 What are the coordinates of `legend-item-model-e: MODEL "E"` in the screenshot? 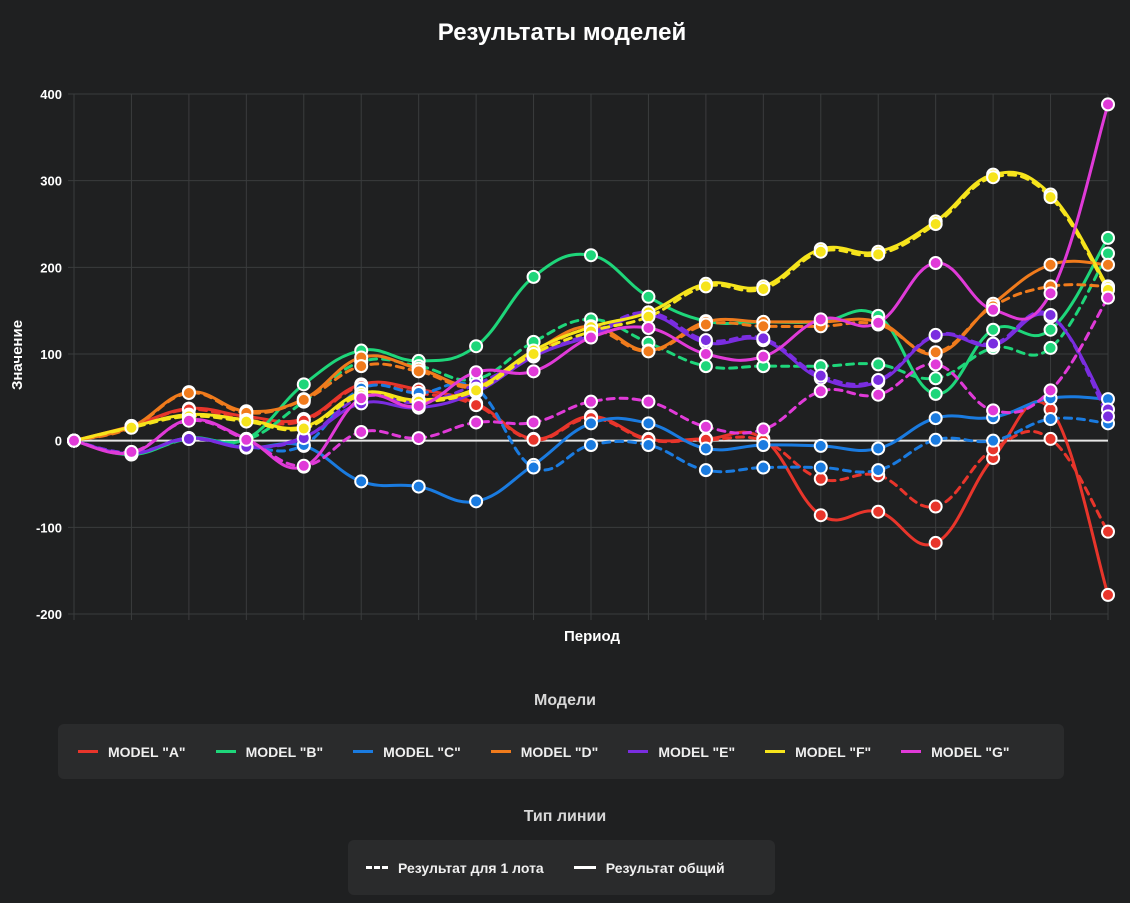 It's located at (681, 752).